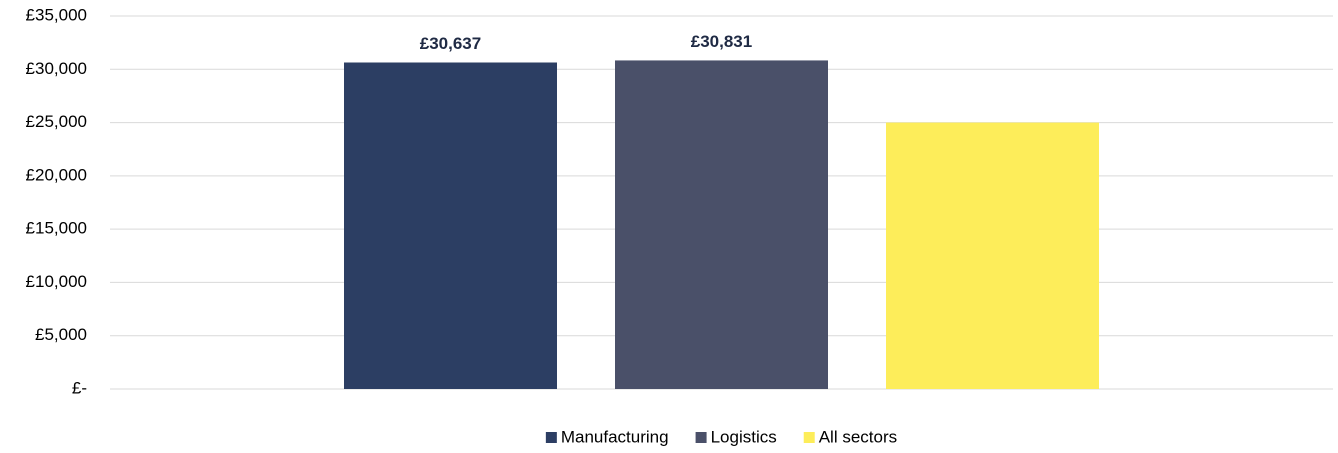 The height and width of the screenshot is (453, 1338). Describe the element at coordinates (61, 334) in the screenshot. I see `y-tick-label: £5,000` at that location.